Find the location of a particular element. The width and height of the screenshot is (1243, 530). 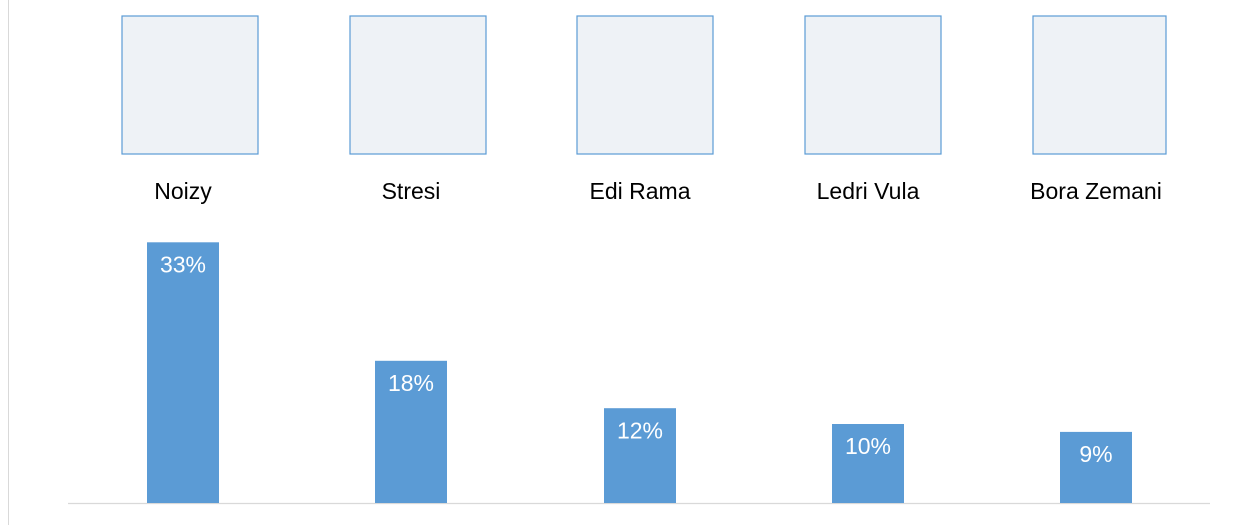

category-label: Stresi is located at coordinates (411, 191).